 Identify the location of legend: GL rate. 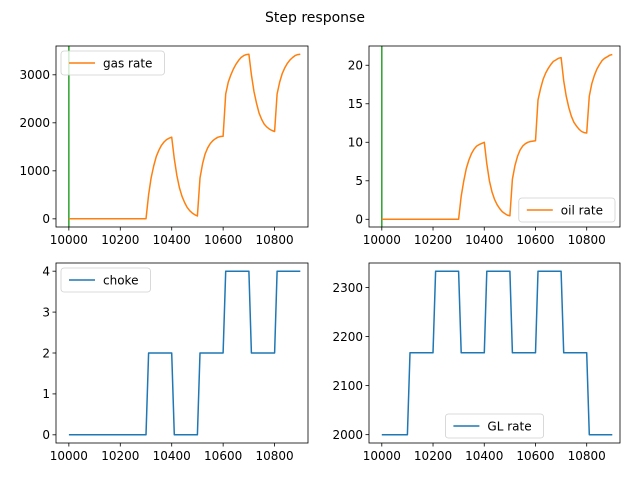
(494, 426).